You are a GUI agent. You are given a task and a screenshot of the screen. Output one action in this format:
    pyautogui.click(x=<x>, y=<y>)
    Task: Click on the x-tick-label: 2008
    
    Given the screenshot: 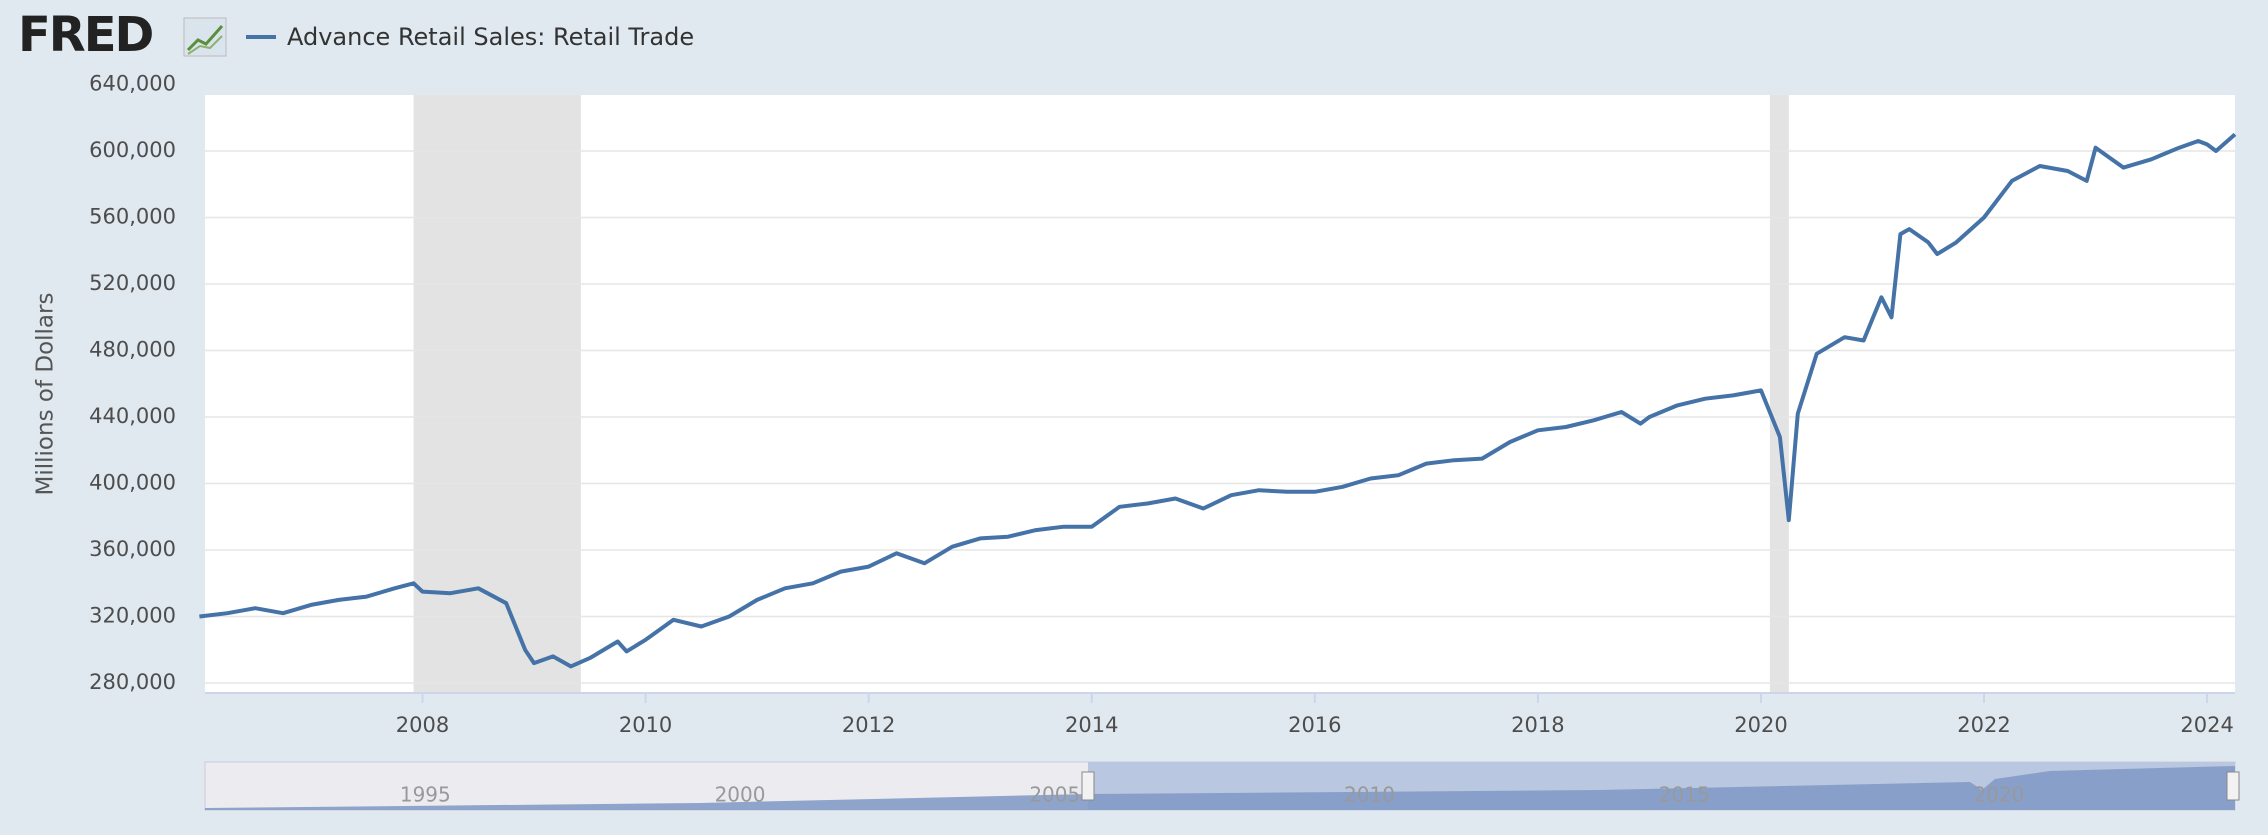 What is the action you would take?
    pyautogui.click(x=422, y=725)
    